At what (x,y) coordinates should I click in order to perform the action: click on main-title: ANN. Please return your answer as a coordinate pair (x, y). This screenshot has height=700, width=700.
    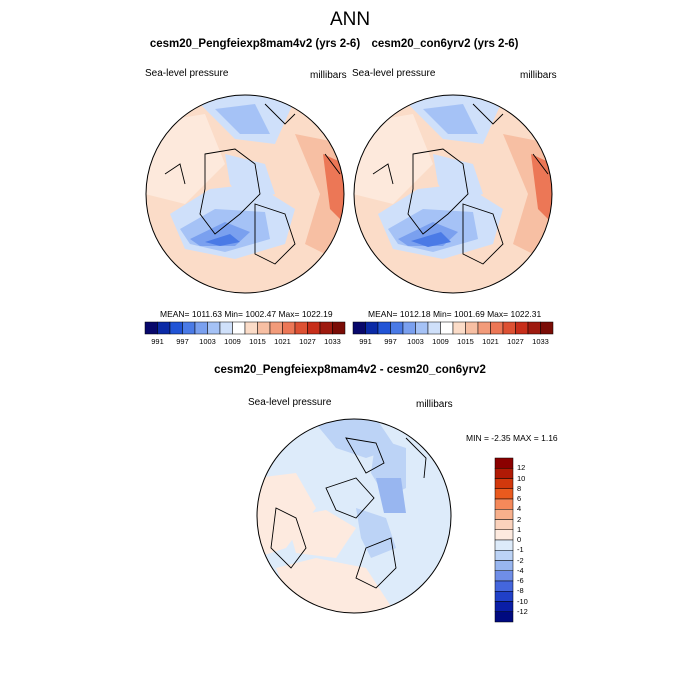
    Looking at the image, I should click on (350, 19).